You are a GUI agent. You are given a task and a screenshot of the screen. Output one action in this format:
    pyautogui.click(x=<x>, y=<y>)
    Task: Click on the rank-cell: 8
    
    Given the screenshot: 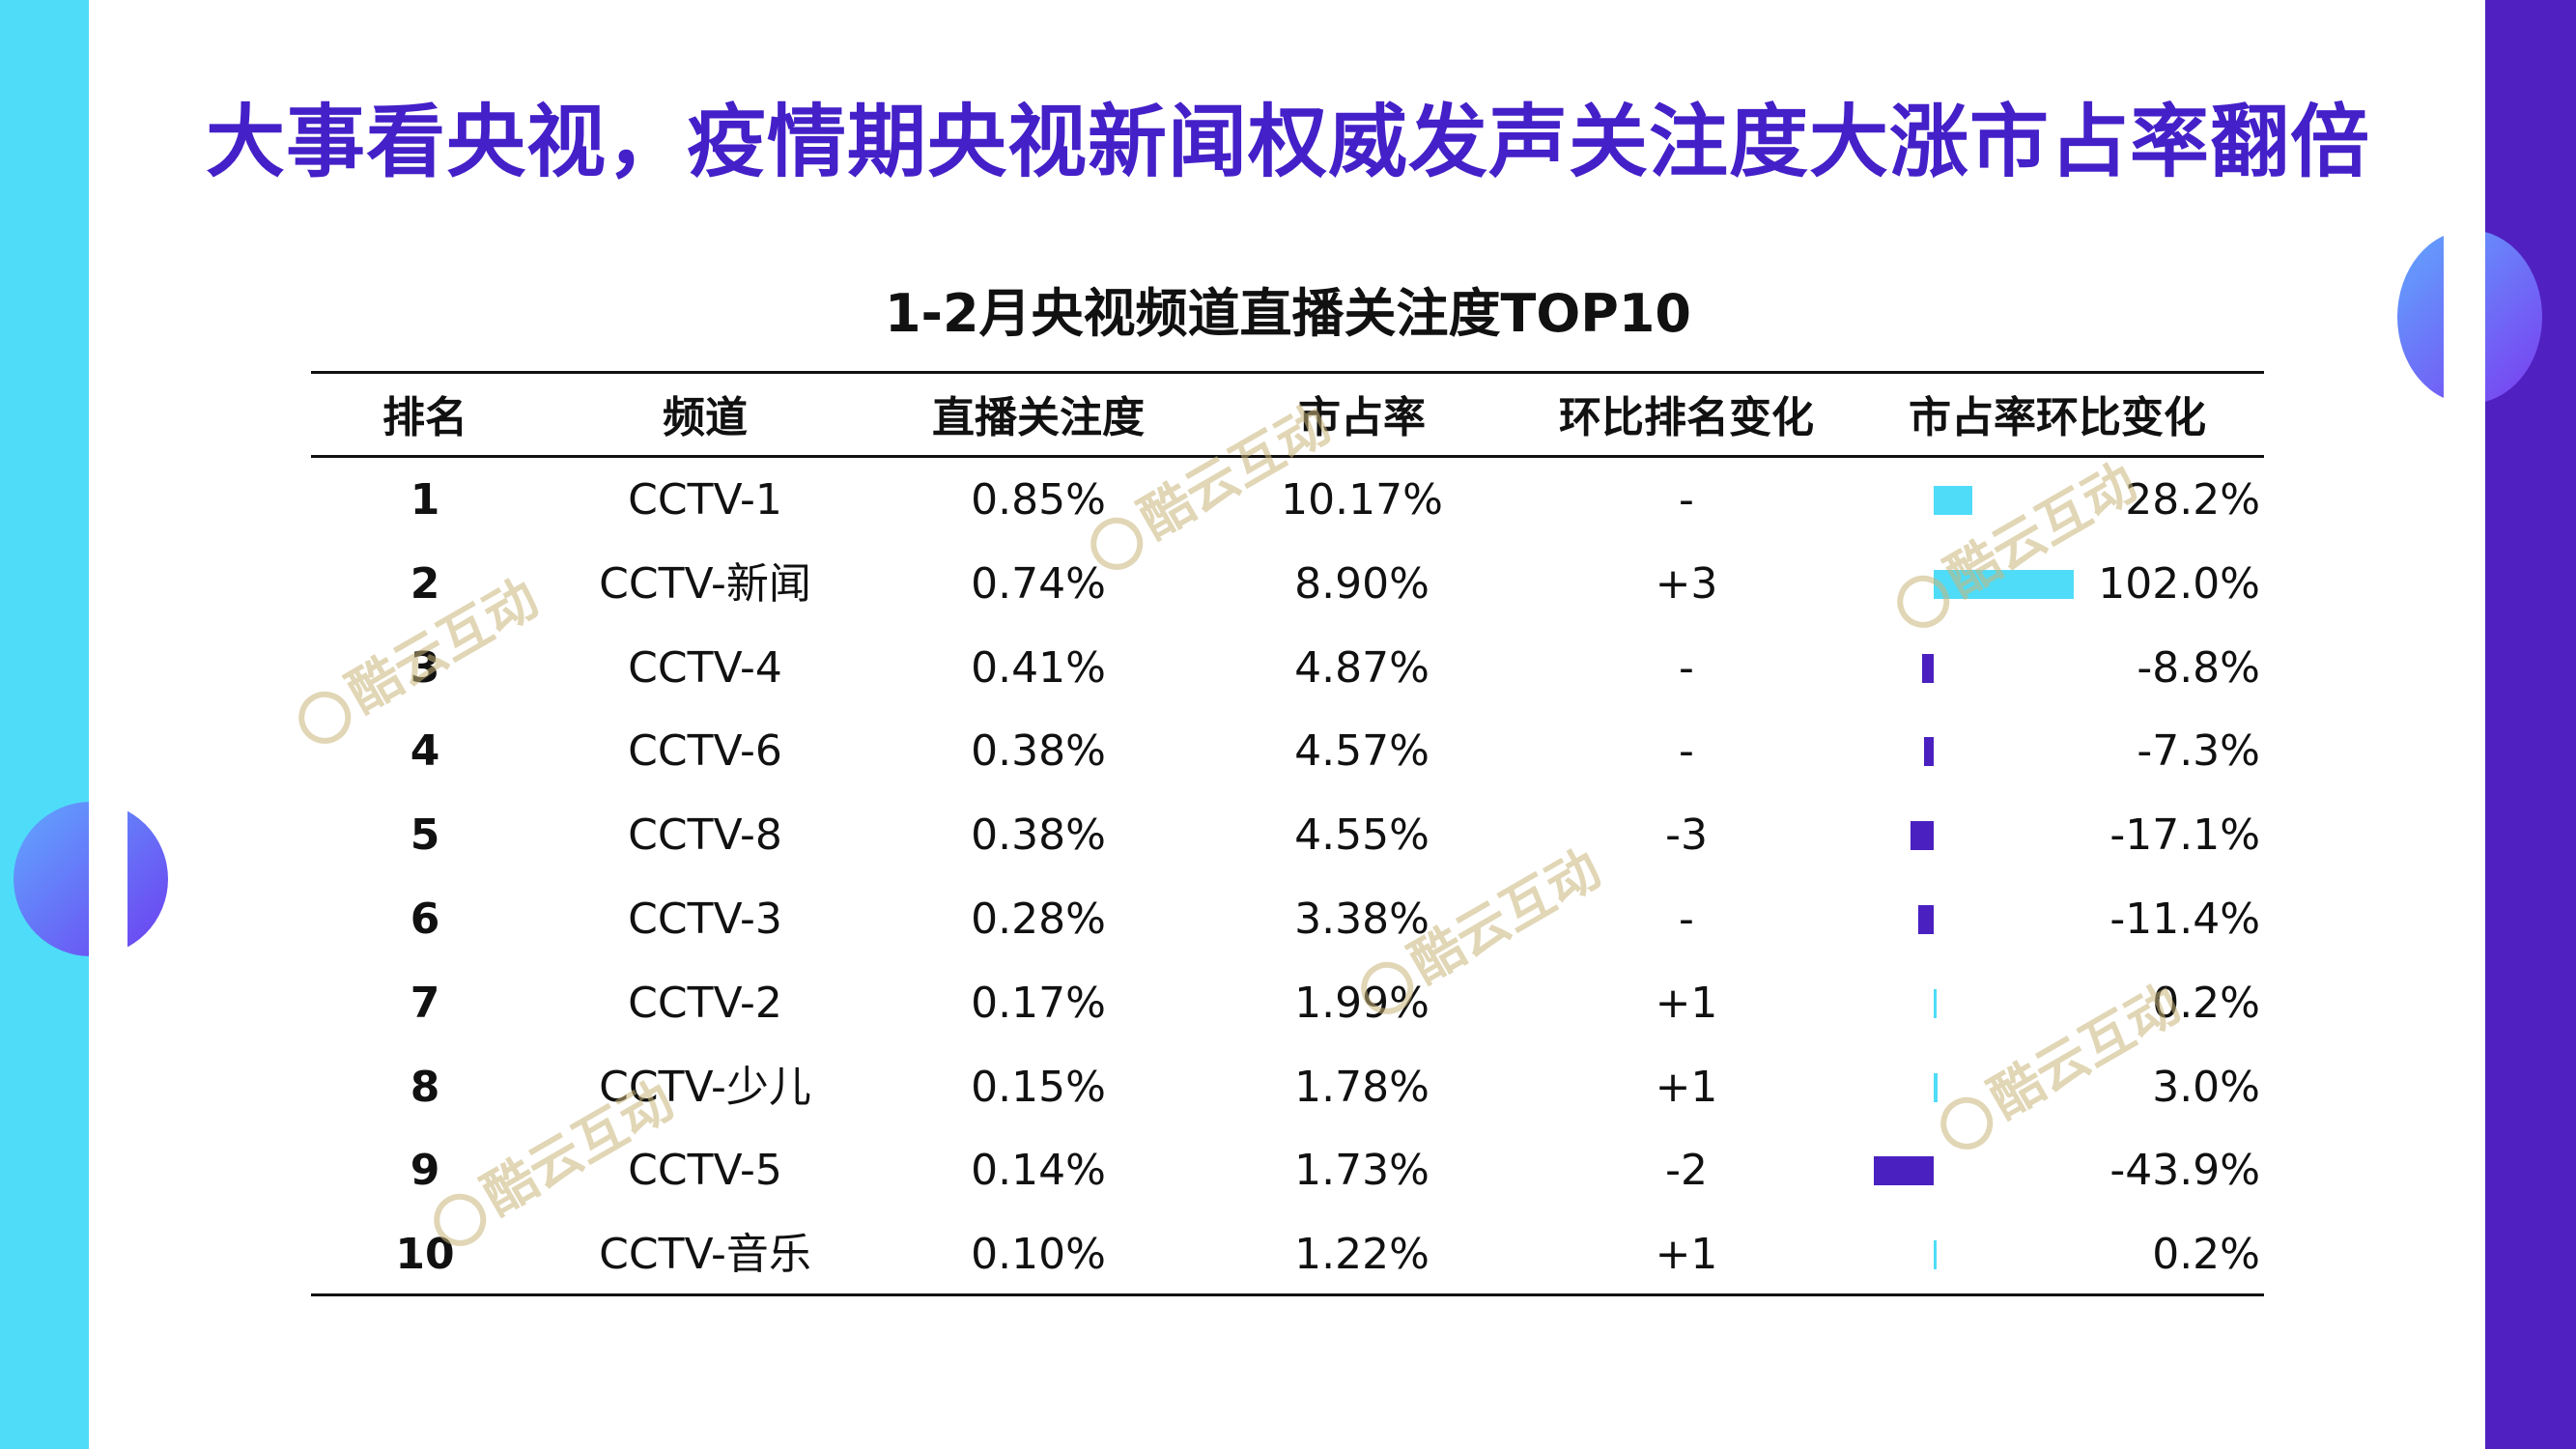 What is the action you would take?
    pyautogui.click(x=425, y=1087)
    